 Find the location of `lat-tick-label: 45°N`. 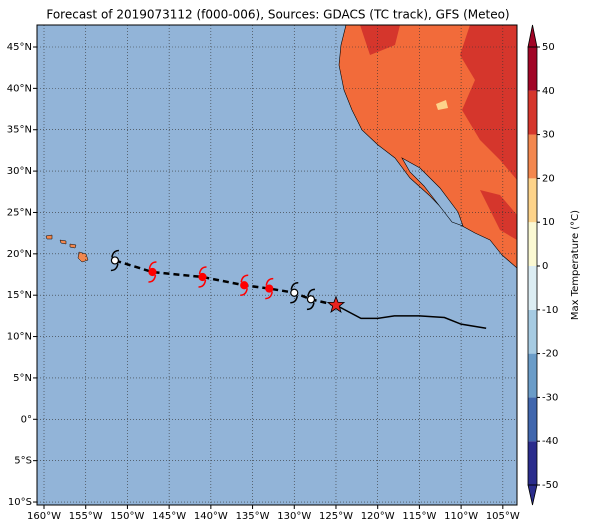

lat-tick-label: 45°N is located at coordinates (19, 47).